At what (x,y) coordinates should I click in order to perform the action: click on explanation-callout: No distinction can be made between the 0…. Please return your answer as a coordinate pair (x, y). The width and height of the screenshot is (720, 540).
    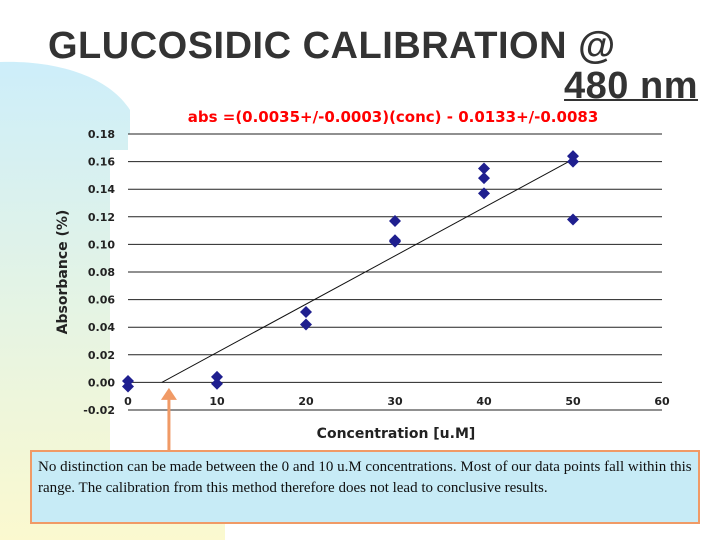
    Looking at the image, I should click on (365, 487).